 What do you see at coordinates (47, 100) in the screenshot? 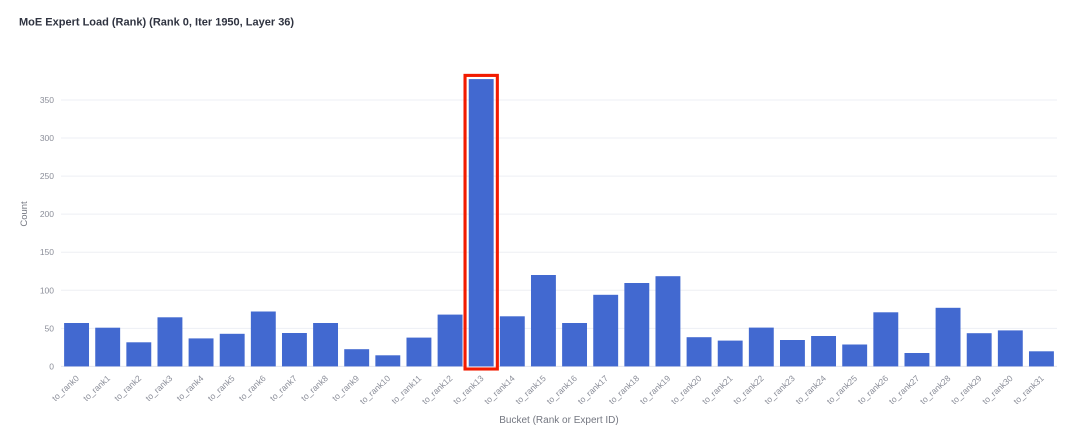
I see `svg-text: 350` at bounding box center [47, 100].